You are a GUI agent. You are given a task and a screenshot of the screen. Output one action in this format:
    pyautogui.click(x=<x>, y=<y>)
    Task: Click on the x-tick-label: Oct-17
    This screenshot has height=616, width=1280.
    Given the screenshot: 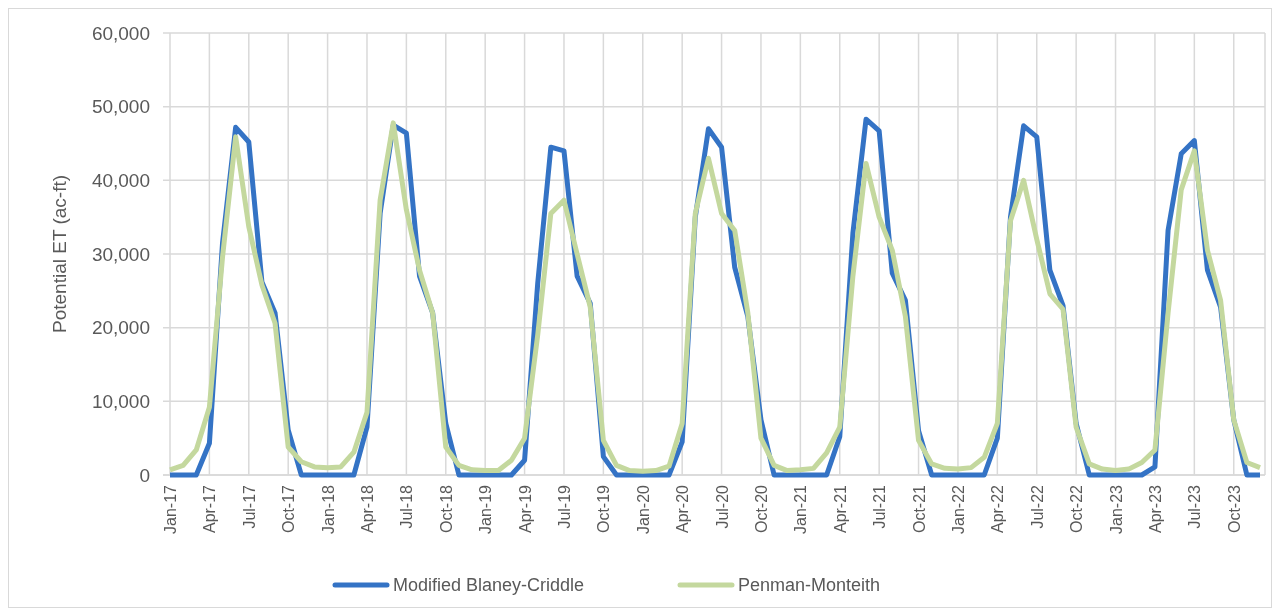 What is the action you would take?
    pyautogui.click(x=289, y=509)
    